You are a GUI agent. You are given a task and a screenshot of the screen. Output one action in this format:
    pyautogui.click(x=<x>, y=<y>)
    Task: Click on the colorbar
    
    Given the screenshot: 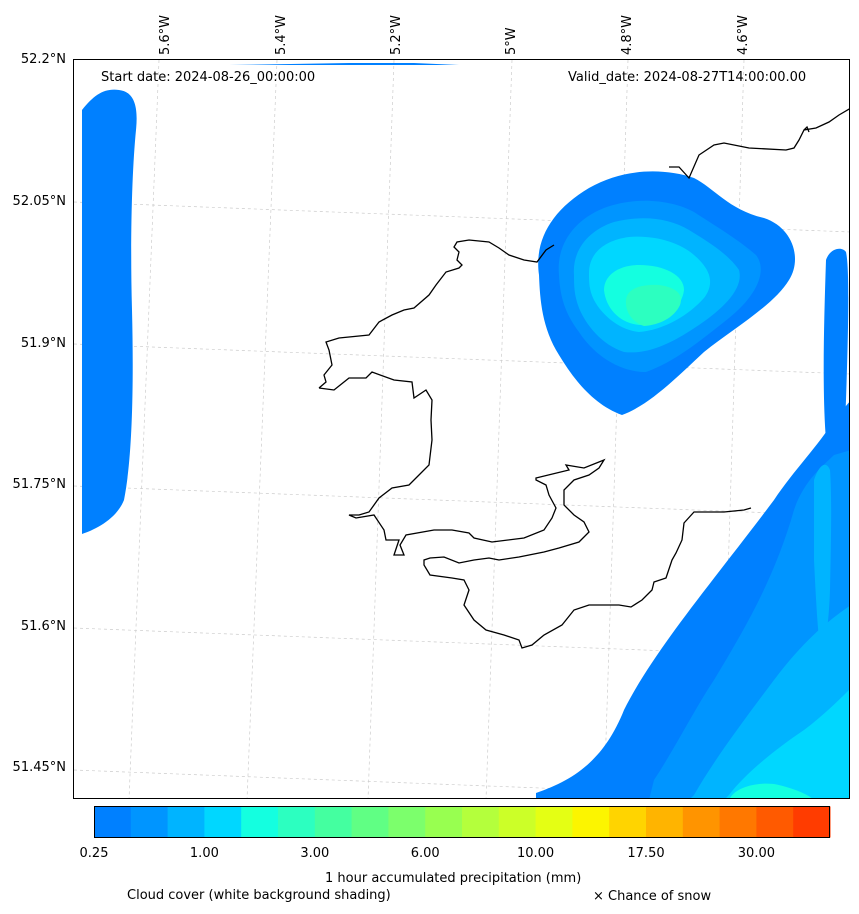 What is the action you would take?
    pyautogui.click(x=462, y=822)
    